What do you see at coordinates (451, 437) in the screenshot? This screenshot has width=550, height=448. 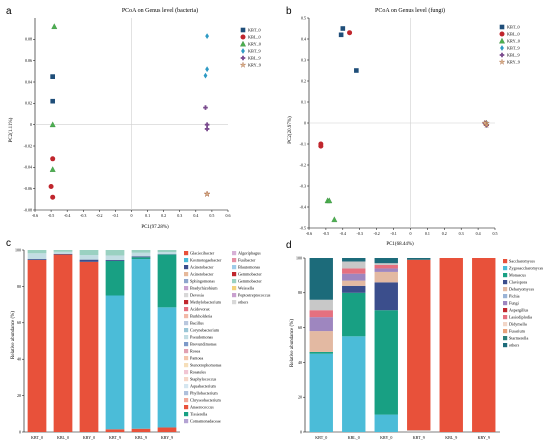 I see `x-category-label: KBL_9` at bounding box center [451, 437].